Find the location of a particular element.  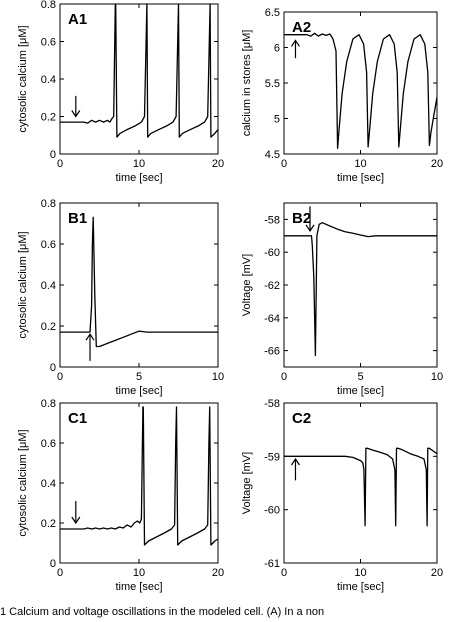

y-tick-label: -62 is located at coordinates (272, 286).